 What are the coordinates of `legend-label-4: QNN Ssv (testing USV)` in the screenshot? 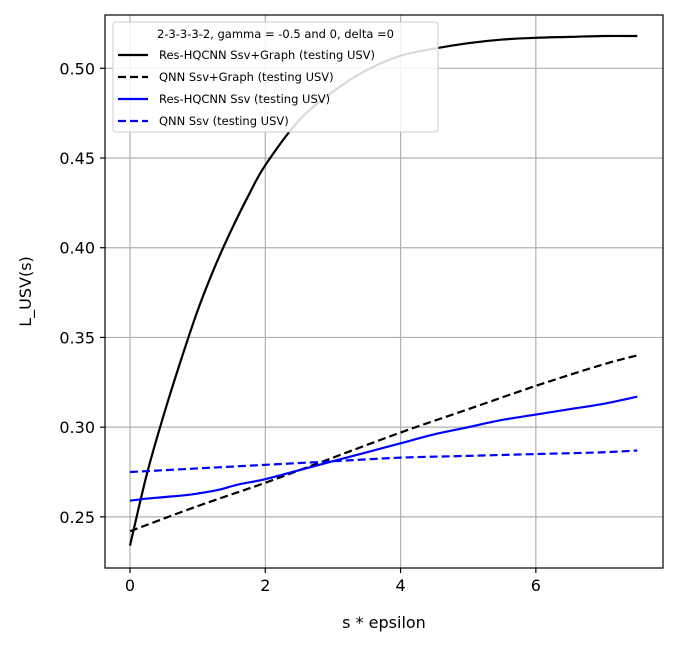 It's located at (224, 121).